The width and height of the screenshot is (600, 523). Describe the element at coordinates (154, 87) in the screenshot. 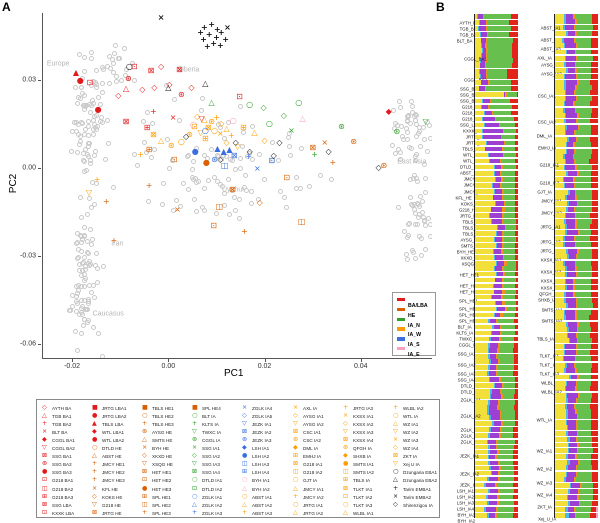

I see `sample-point-ba-lba: ◇` at that location.